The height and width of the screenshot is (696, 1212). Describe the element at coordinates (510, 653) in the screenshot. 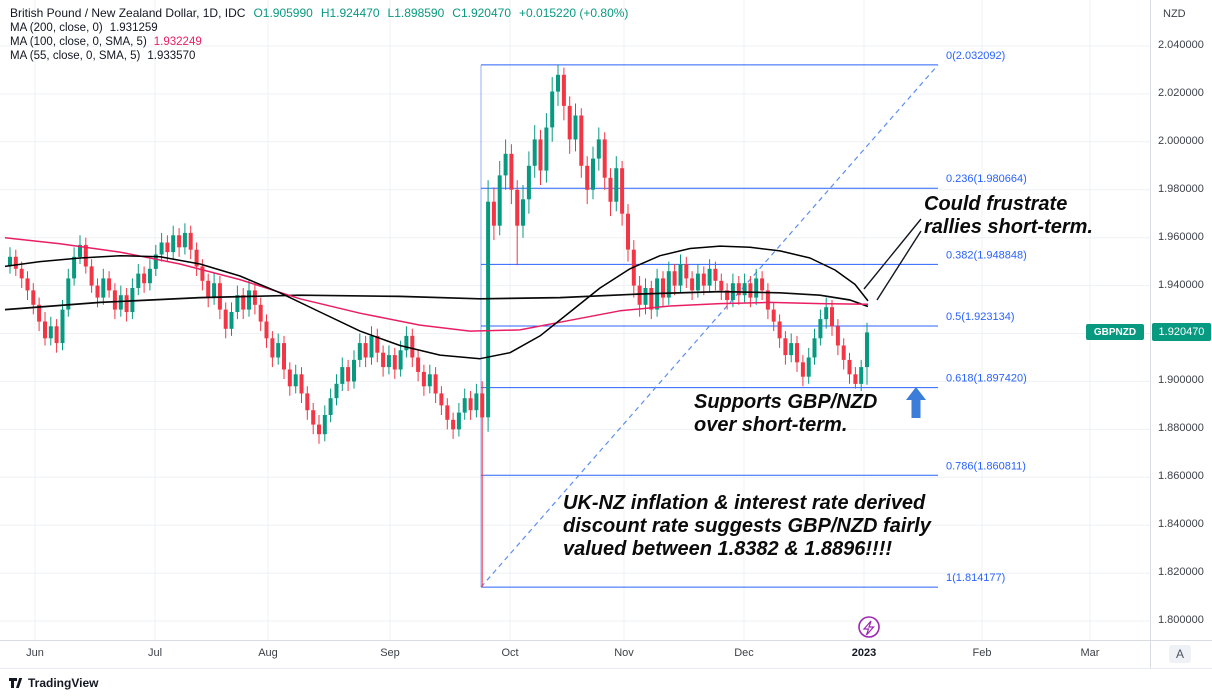

I see `time-axis-label: Oct` at that location.